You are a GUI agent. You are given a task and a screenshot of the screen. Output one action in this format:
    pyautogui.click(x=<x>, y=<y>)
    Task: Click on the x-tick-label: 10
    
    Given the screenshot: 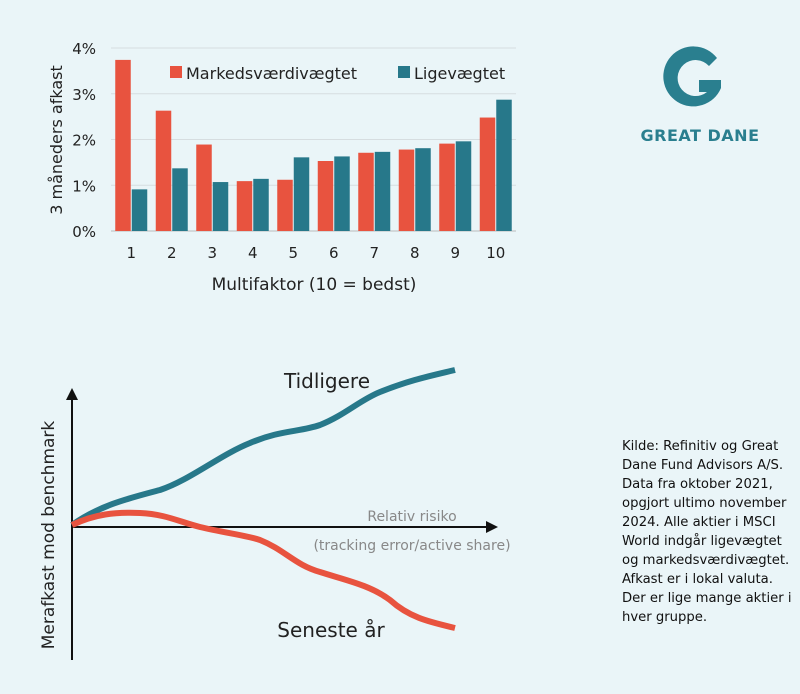 What is the action you would take?
    pyautogui.click(x=495, y=253)
    